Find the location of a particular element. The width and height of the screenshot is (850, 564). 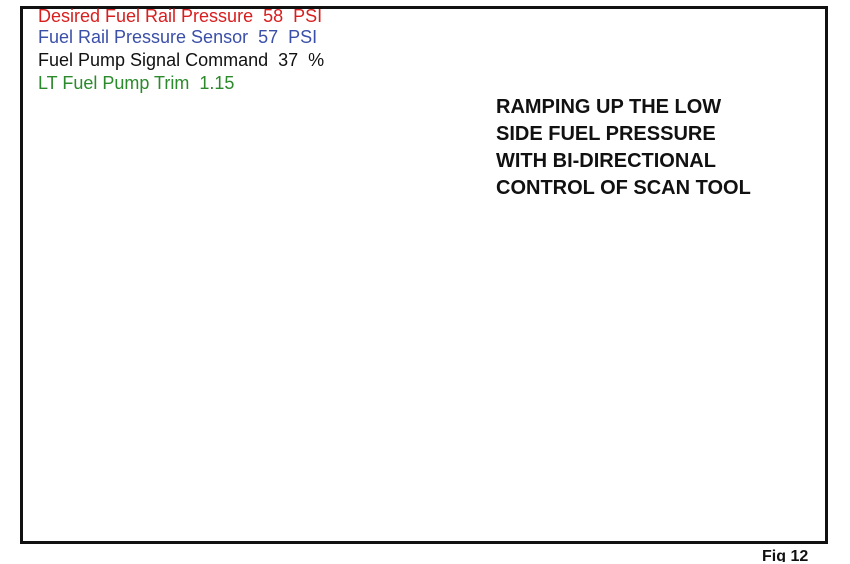

legend-label: Desired Fuel Rail Pressure is located at coordinates (146, 16).